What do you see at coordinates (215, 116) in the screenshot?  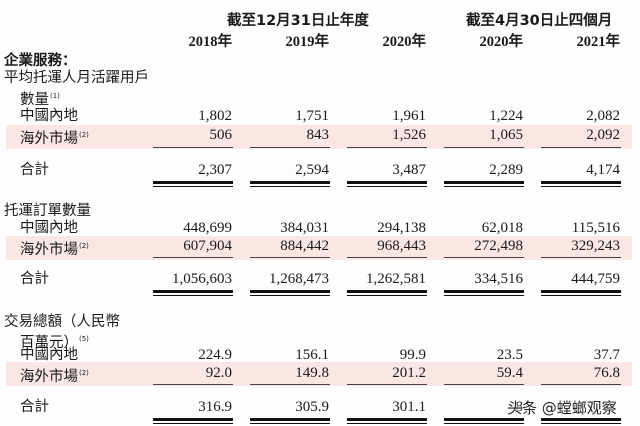 I see `cell: 1,802` at bounding box center [215, 116].